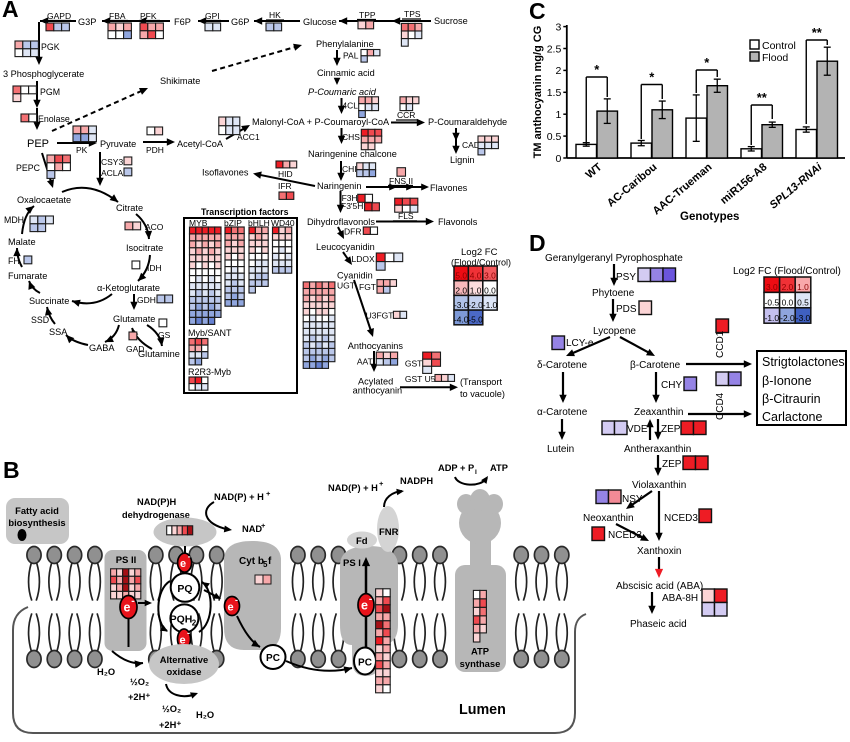  I want to click on svg-text: SSA, so click(58, 332).